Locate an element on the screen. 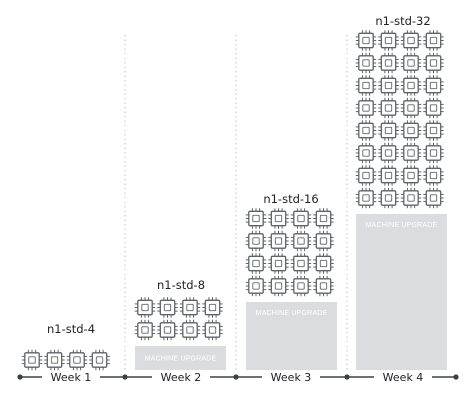 Image resolution: width=474 pixels, height=410 pixels. machine-type-label: n1-std-4 is located at coordinates (71, 329).